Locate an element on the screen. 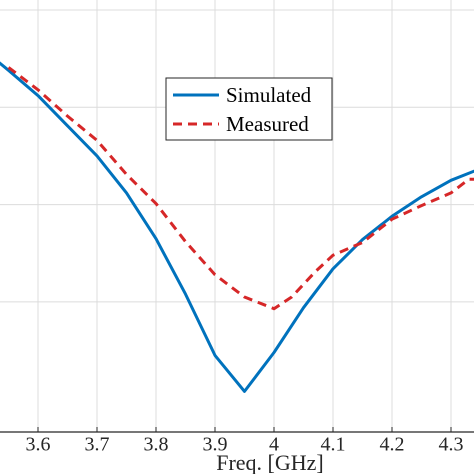 The width and height of the screenshot is (474, 474). x-tick-label: 3.8 is located at coordinates (156, 445).